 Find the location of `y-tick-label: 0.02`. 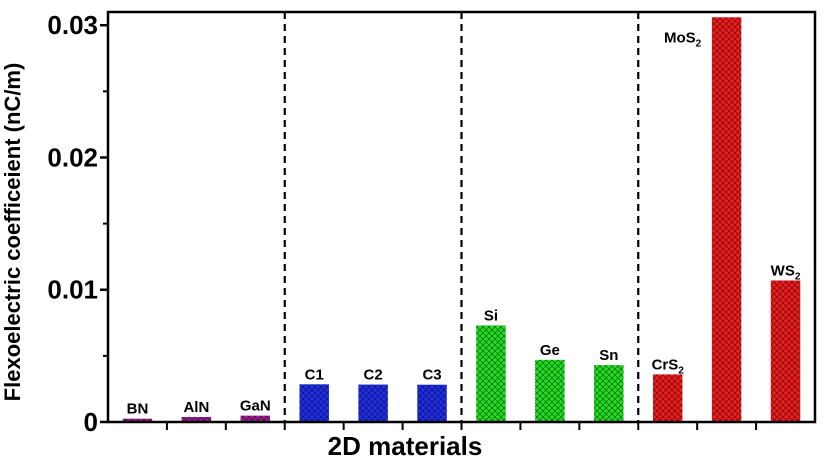

y-tick-label: 0.02 is located at coordinates (72, 157).